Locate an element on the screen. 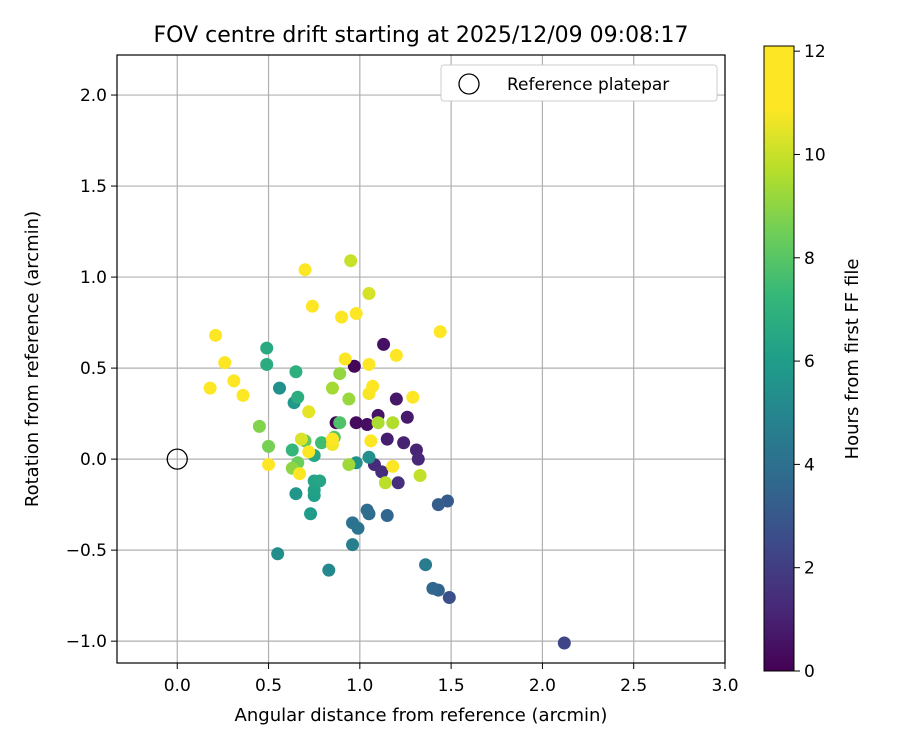 The width and height of the screenshot is (900, 750). y-tick-label: 0.5 is located at coordinates (93, 369).